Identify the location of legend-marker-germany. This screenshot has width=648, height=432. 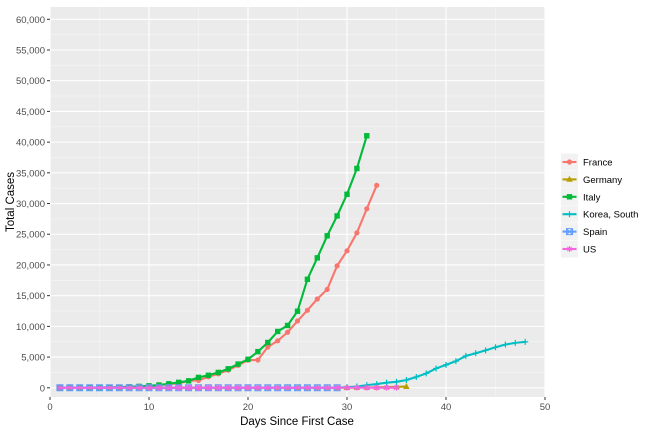
(569, 178).